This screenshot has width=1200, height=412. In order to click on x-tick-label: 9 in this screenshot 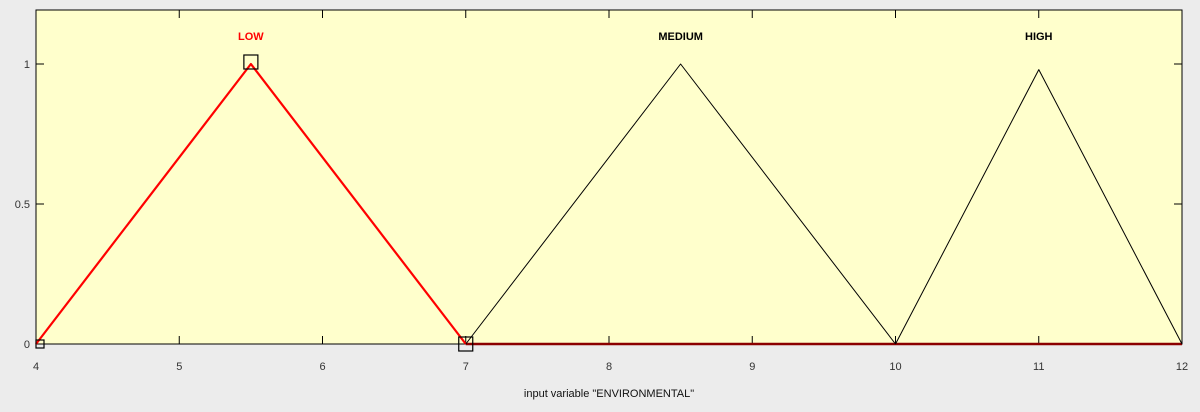, I will do `click(752, 367)`.